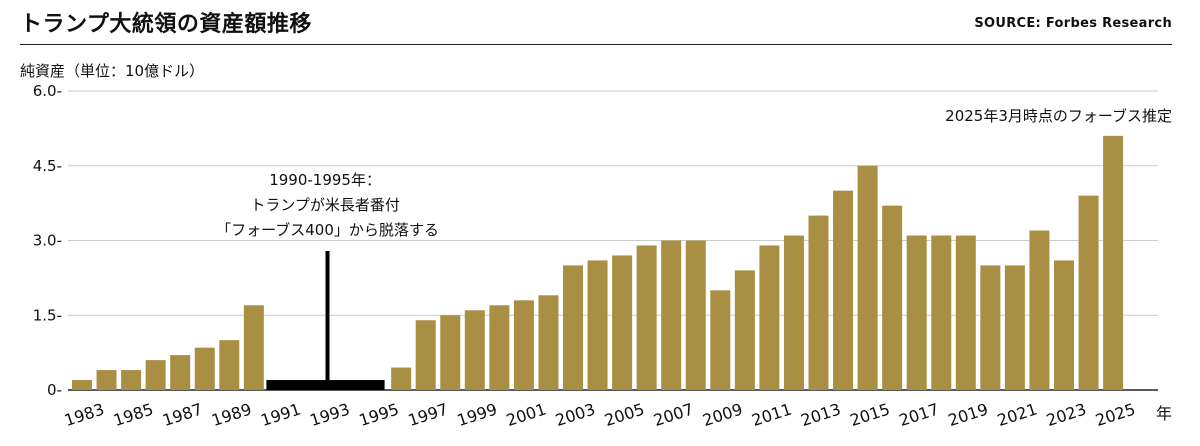 This screenshot has height=446, width=1200. What do you see at coordinates (867, 277) in the screenshot?
I see `bar-2015` at bounding box center [867, 277].